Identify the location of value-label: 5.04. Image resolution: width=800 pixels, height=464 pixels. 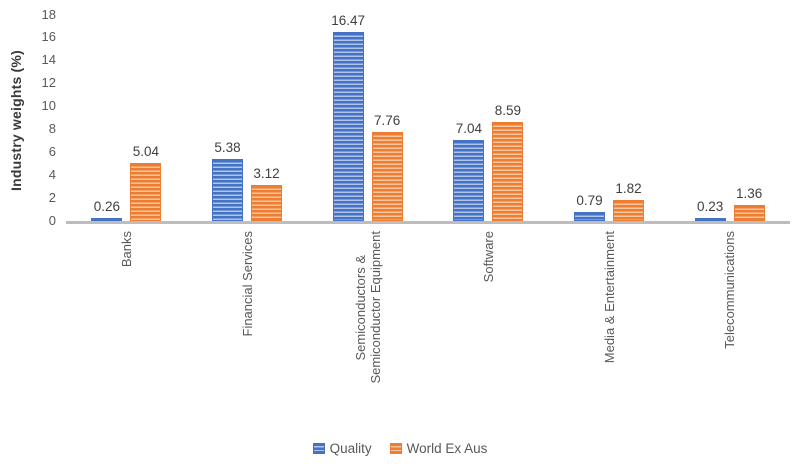
(145, 152).